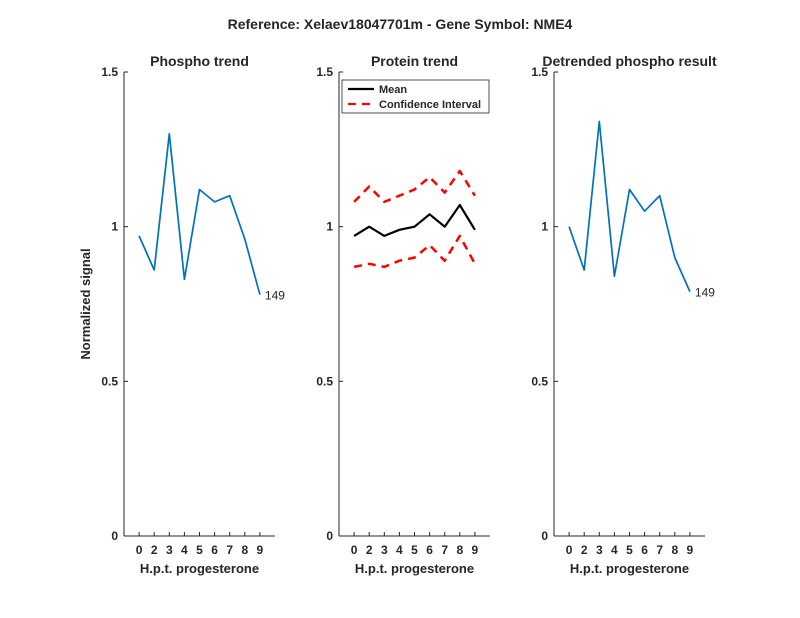 Image resolution: width=800 pixels, height=618 pixels. I want to click on panel-title: Detrended phospho result, so click(629, 61).